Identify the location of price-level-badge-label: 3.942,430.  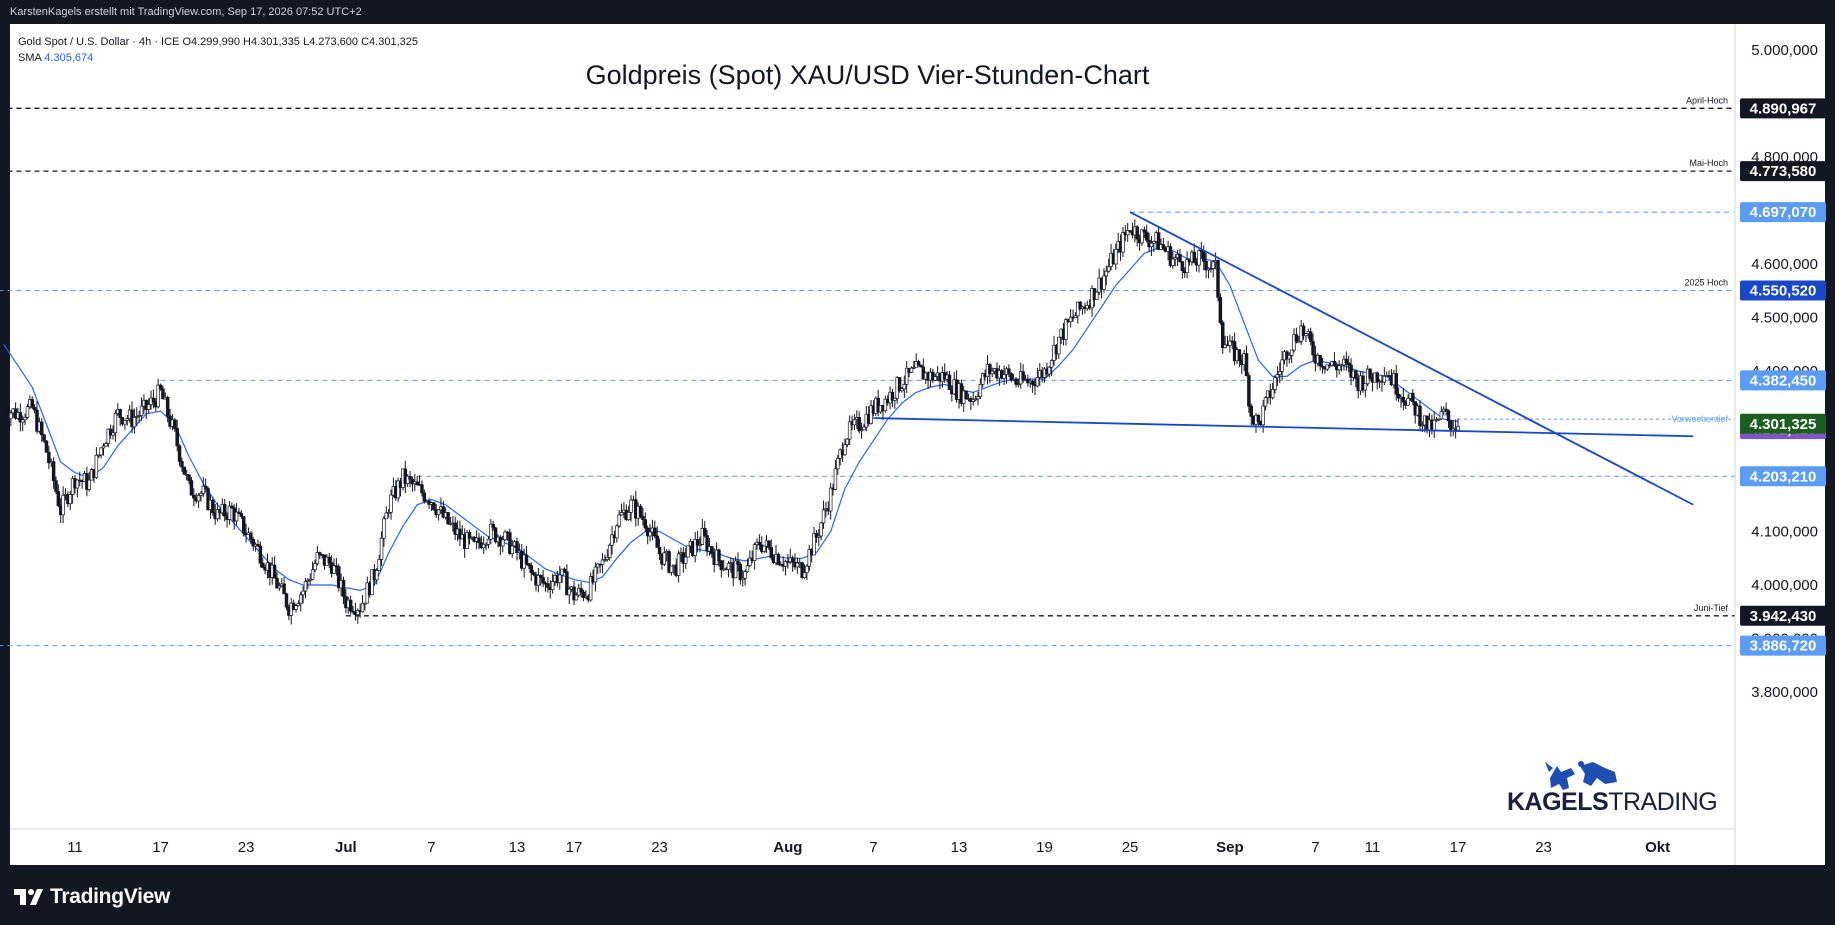
(1783, 616).